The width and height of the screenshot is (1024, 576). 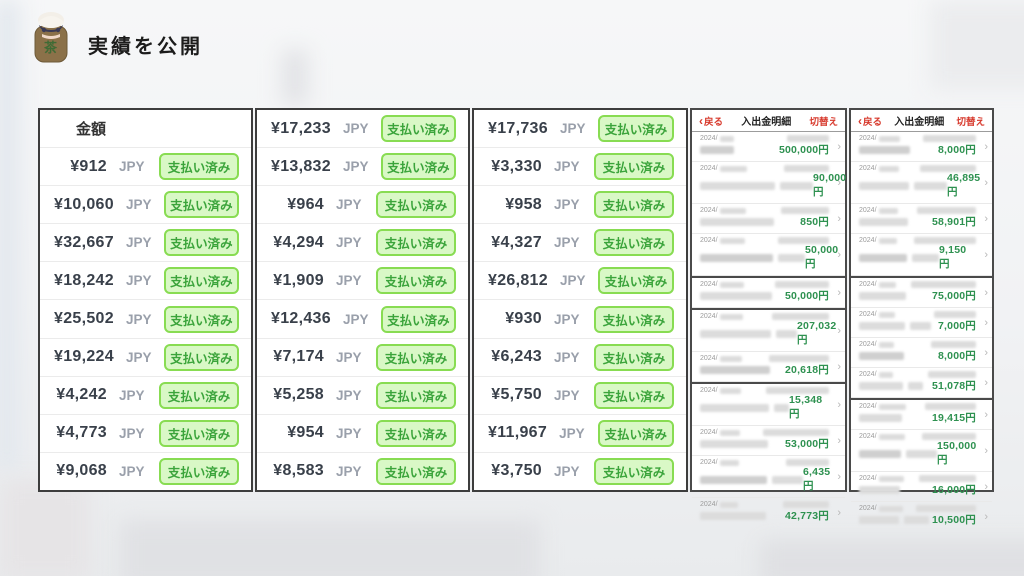 What do you see at coordinates (768, 121) in the screenshot?
I see `statement-header: ‹ 戻る 入出金明細 切替え` at bounding box center [768, 121].